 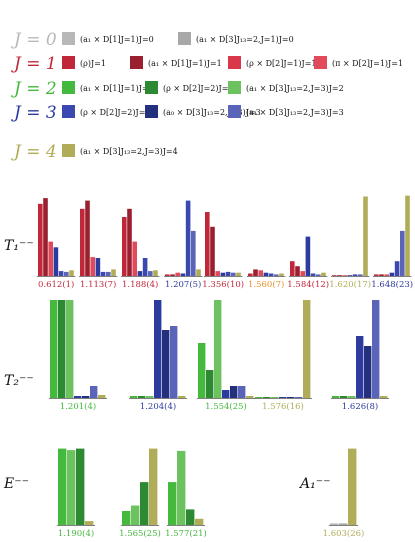 What do you see at coordinates (105, 493) in the screenshot?
I see `chart-panel: E⁻⁻ 1.190(4) 1.565(25) 1.577(21)` at bounding box center [105, 493].